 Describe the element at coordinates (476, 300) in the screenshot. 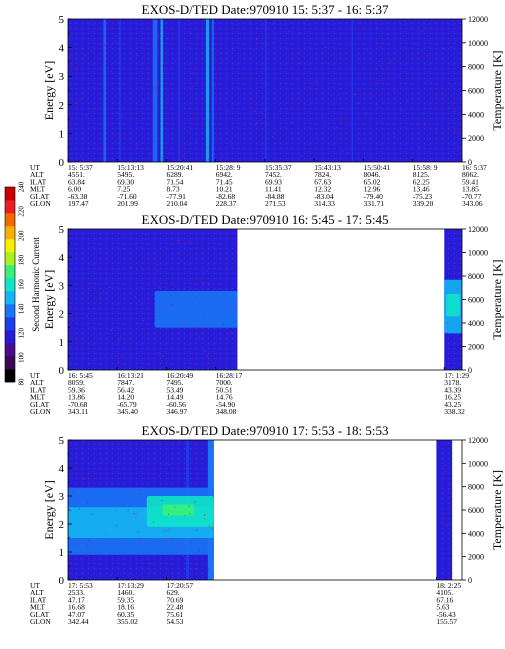

I see `y2-tick-label: 6000` at that location.